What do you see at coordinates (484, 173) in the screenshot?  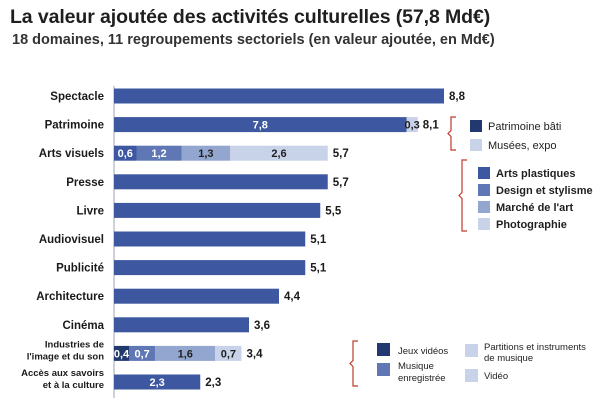 I see `legend-swatch-arts-plastiques` at bounding box center [484, 173].